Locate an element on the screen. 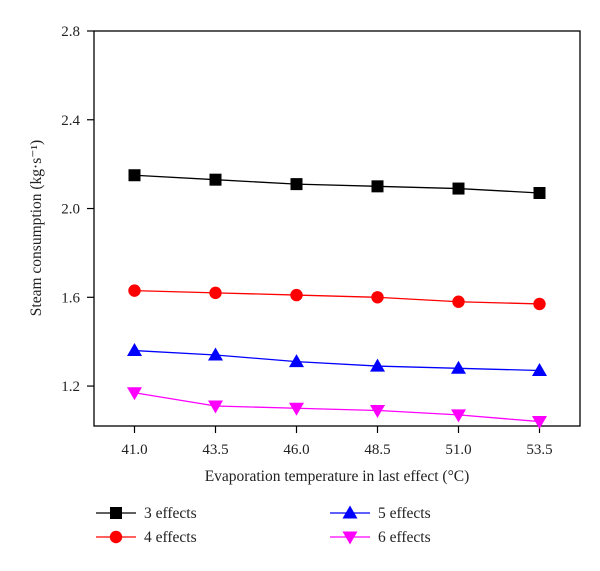 The width and height of the screenshot is (600, 571). legend-item: 5 effects is located at coordinates (380, 513).